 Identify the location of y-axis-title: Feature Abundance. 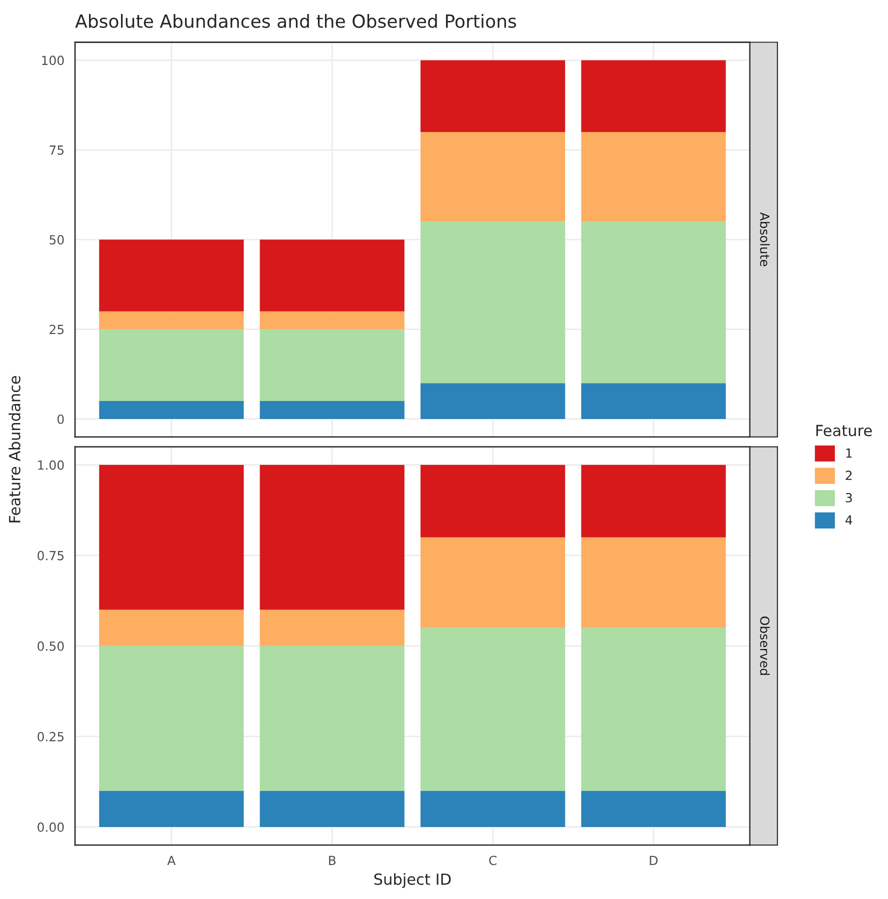
(14, 449).